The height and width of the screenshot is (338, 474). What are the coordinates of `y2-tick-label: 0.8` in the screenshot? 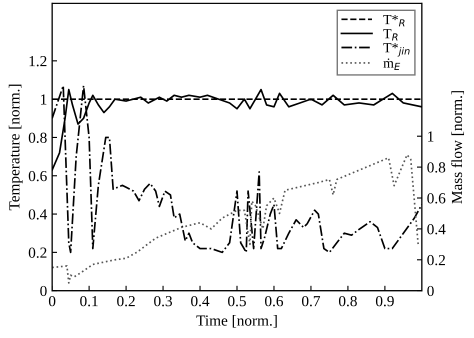 It's located at (436, 167).